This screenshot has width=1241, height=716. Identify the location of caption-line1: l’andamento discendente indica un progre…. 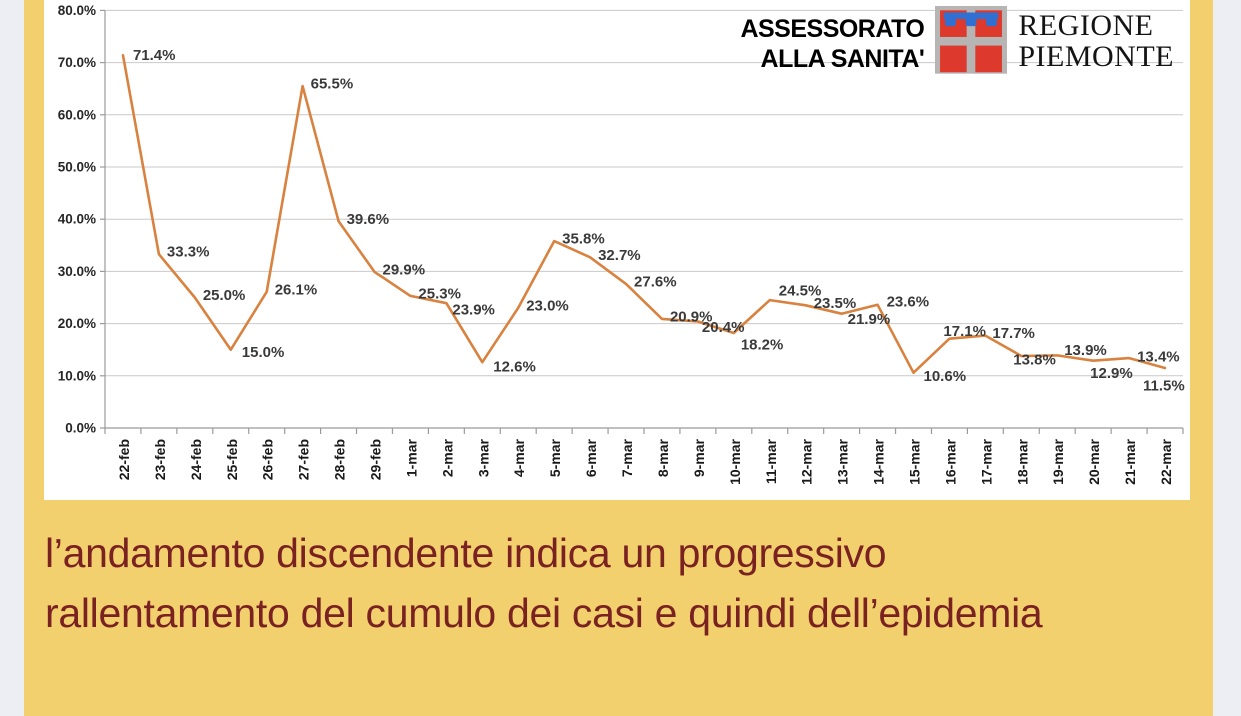
(466, 553).